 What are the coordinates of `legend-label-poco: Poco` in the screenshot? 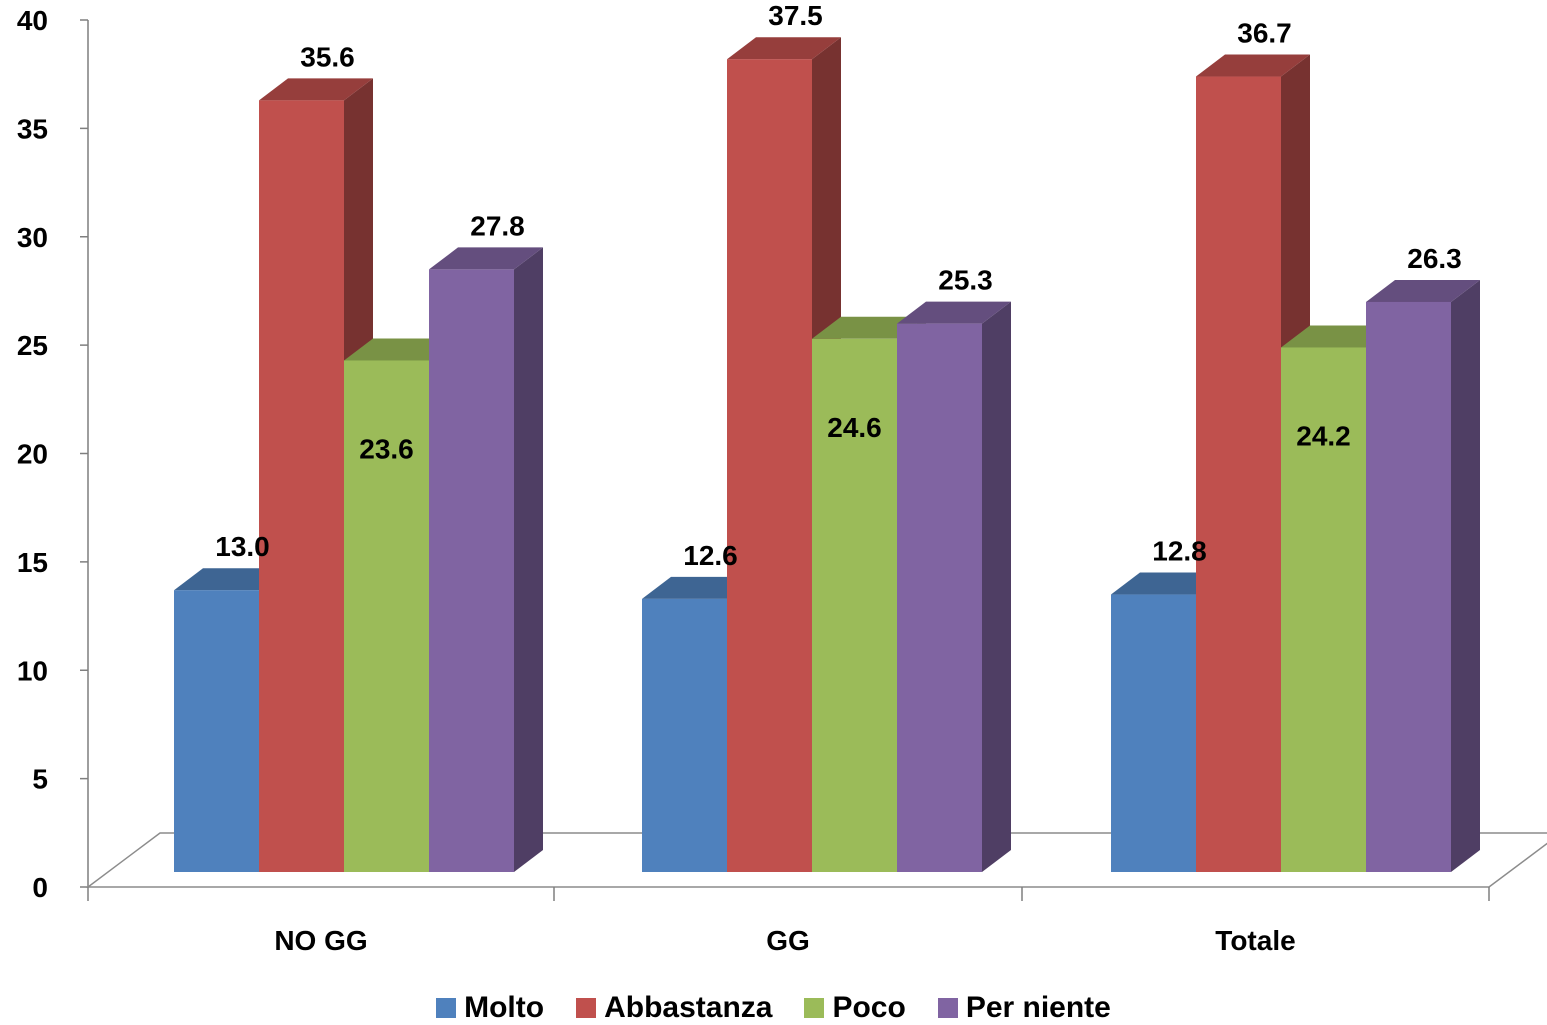 It's located at (869, 1007).